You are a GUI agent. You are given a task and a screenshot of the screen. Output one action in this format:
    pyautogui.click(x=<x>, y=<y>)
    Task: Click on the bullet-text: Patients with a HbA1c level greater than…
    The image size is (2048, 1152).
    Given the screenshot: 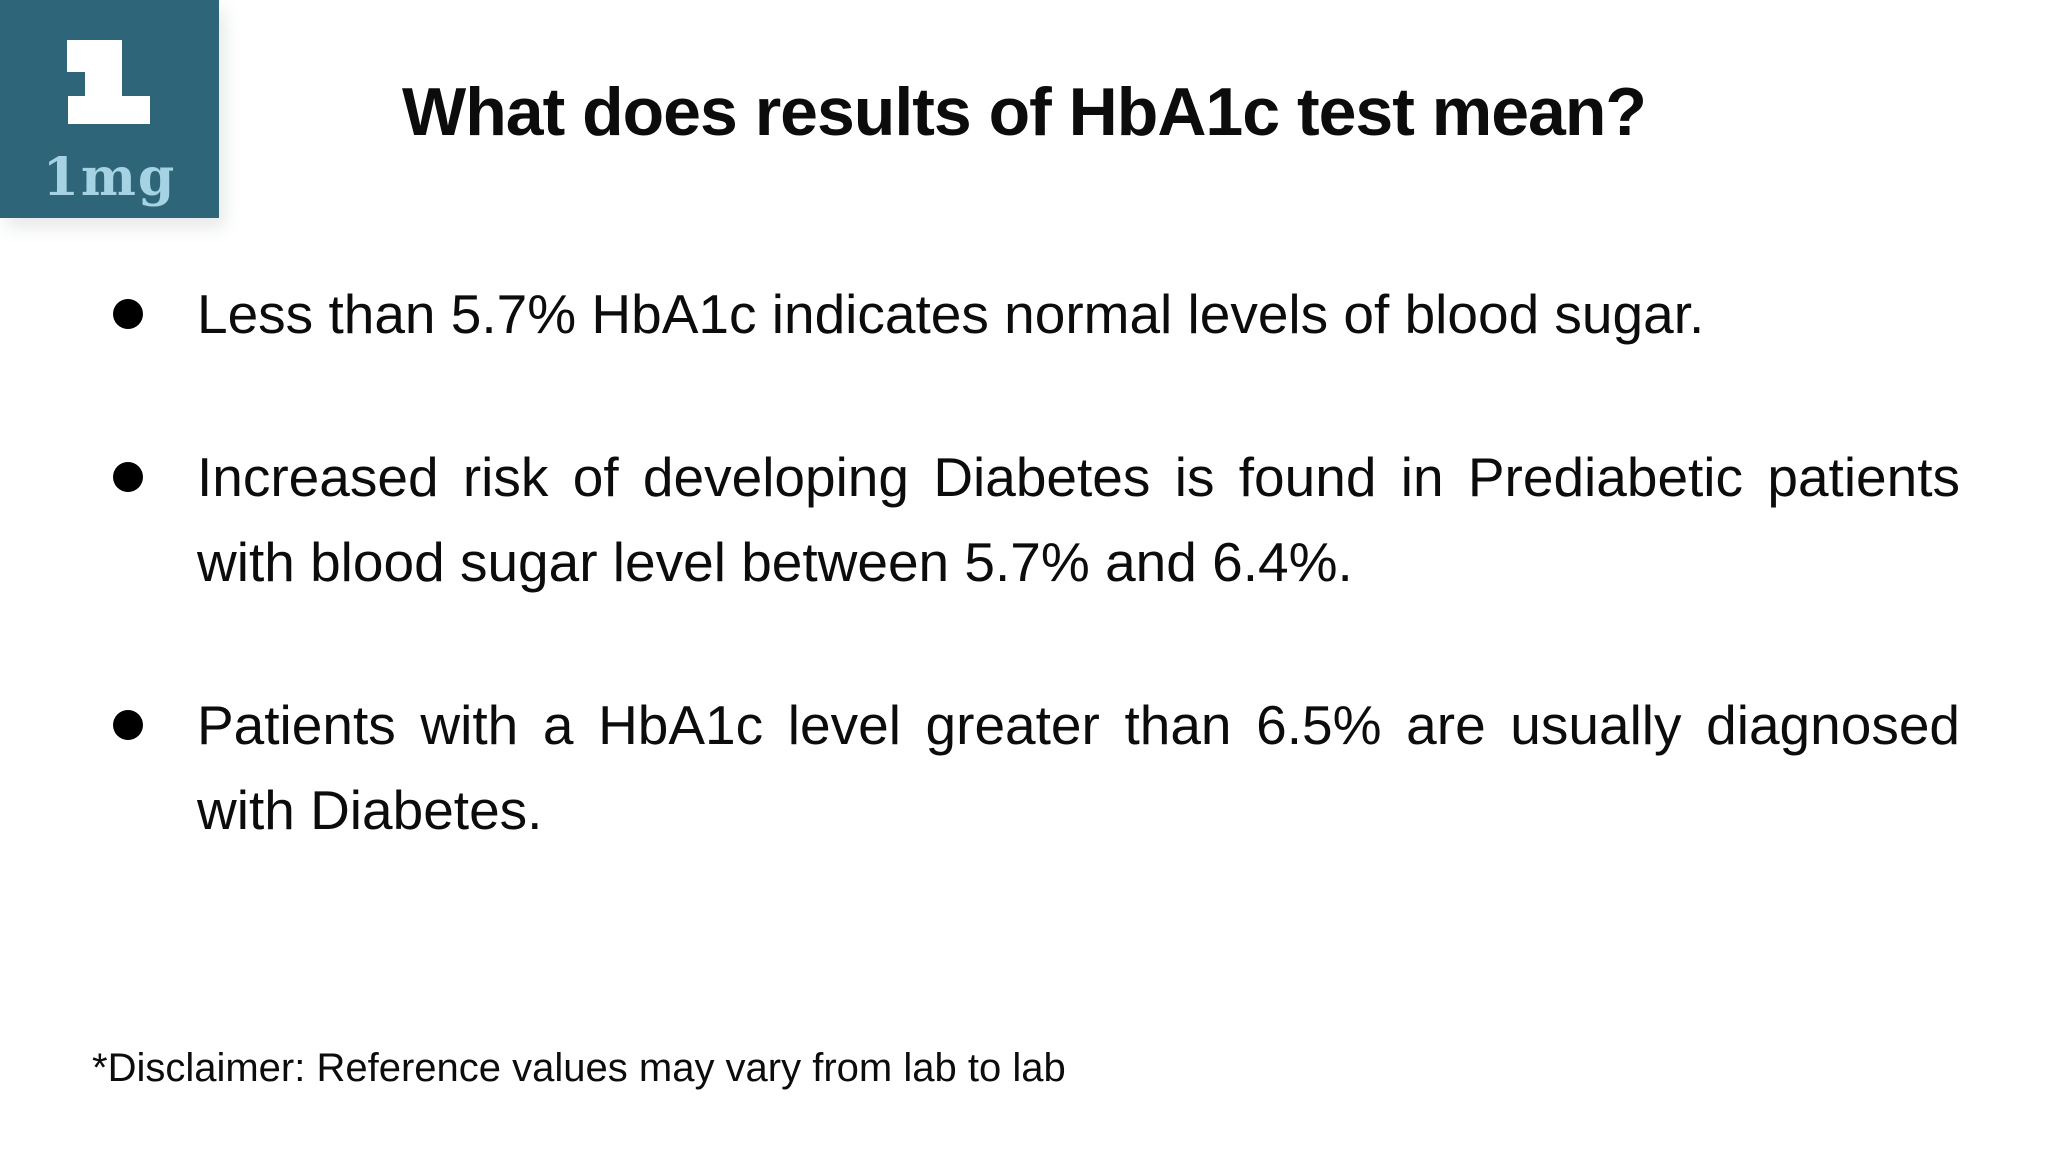 What is the action you would take?
    pyautogui.click(x=1078, y=767)
    